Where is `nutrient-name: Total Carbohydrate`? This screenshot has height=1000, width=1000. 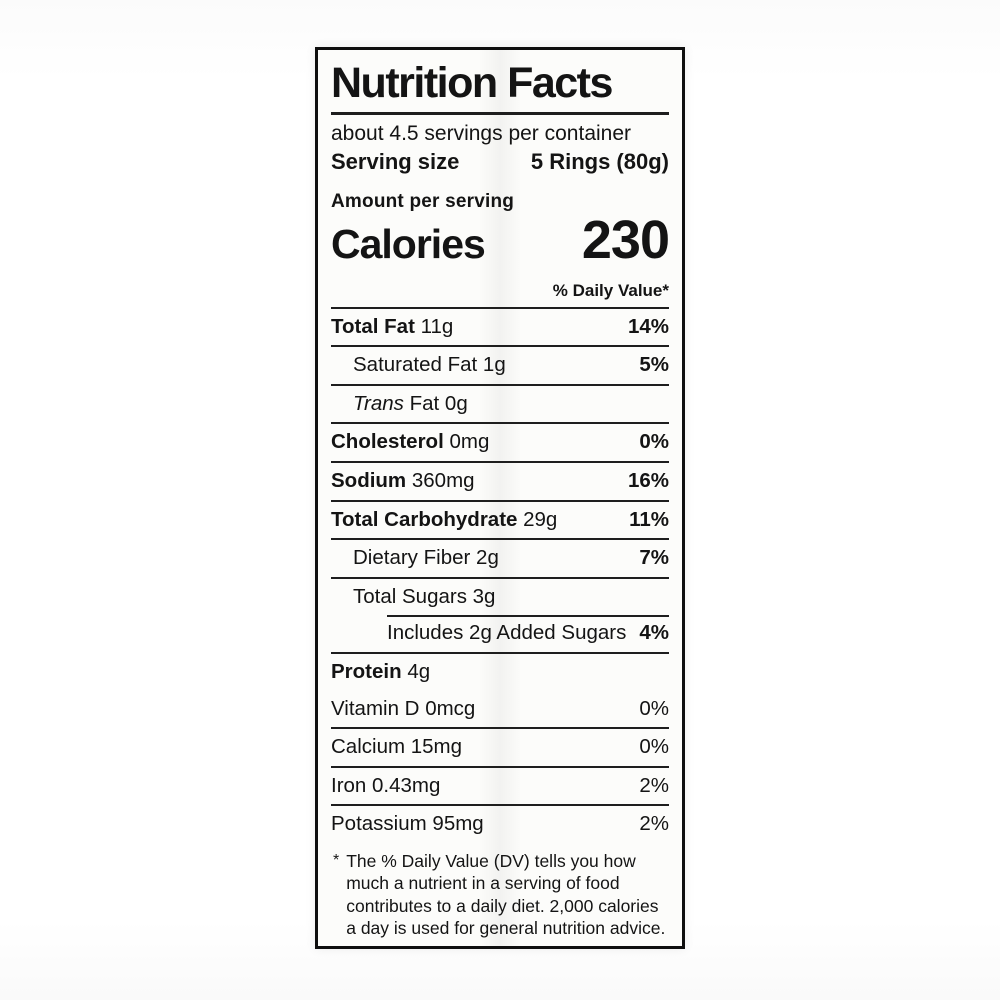 nutrient-name: Total Carbohydrate is located at coordinates (424, 519).